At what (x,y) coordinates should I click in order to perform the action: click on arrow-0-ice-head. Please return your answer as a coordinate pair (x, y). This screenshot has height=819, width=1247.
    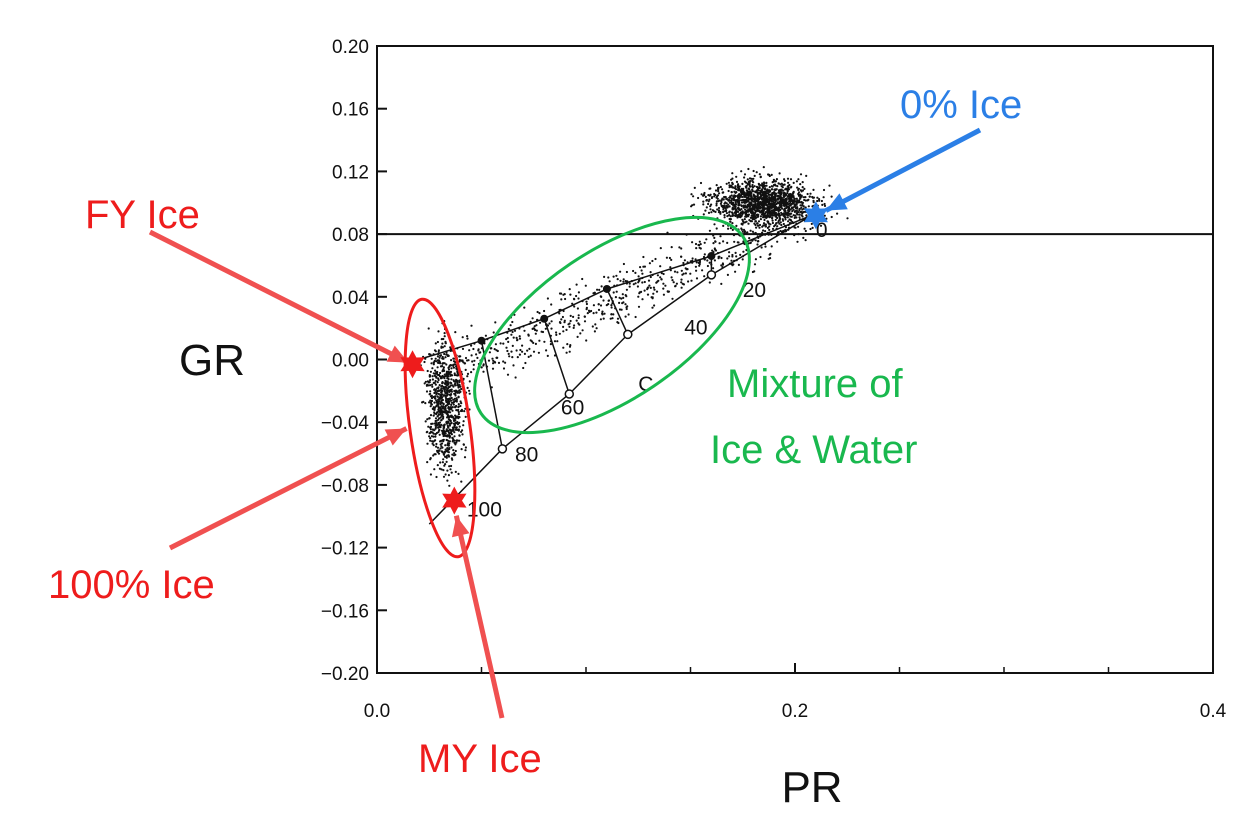
    Looking at the image, I should click on (836, 202).